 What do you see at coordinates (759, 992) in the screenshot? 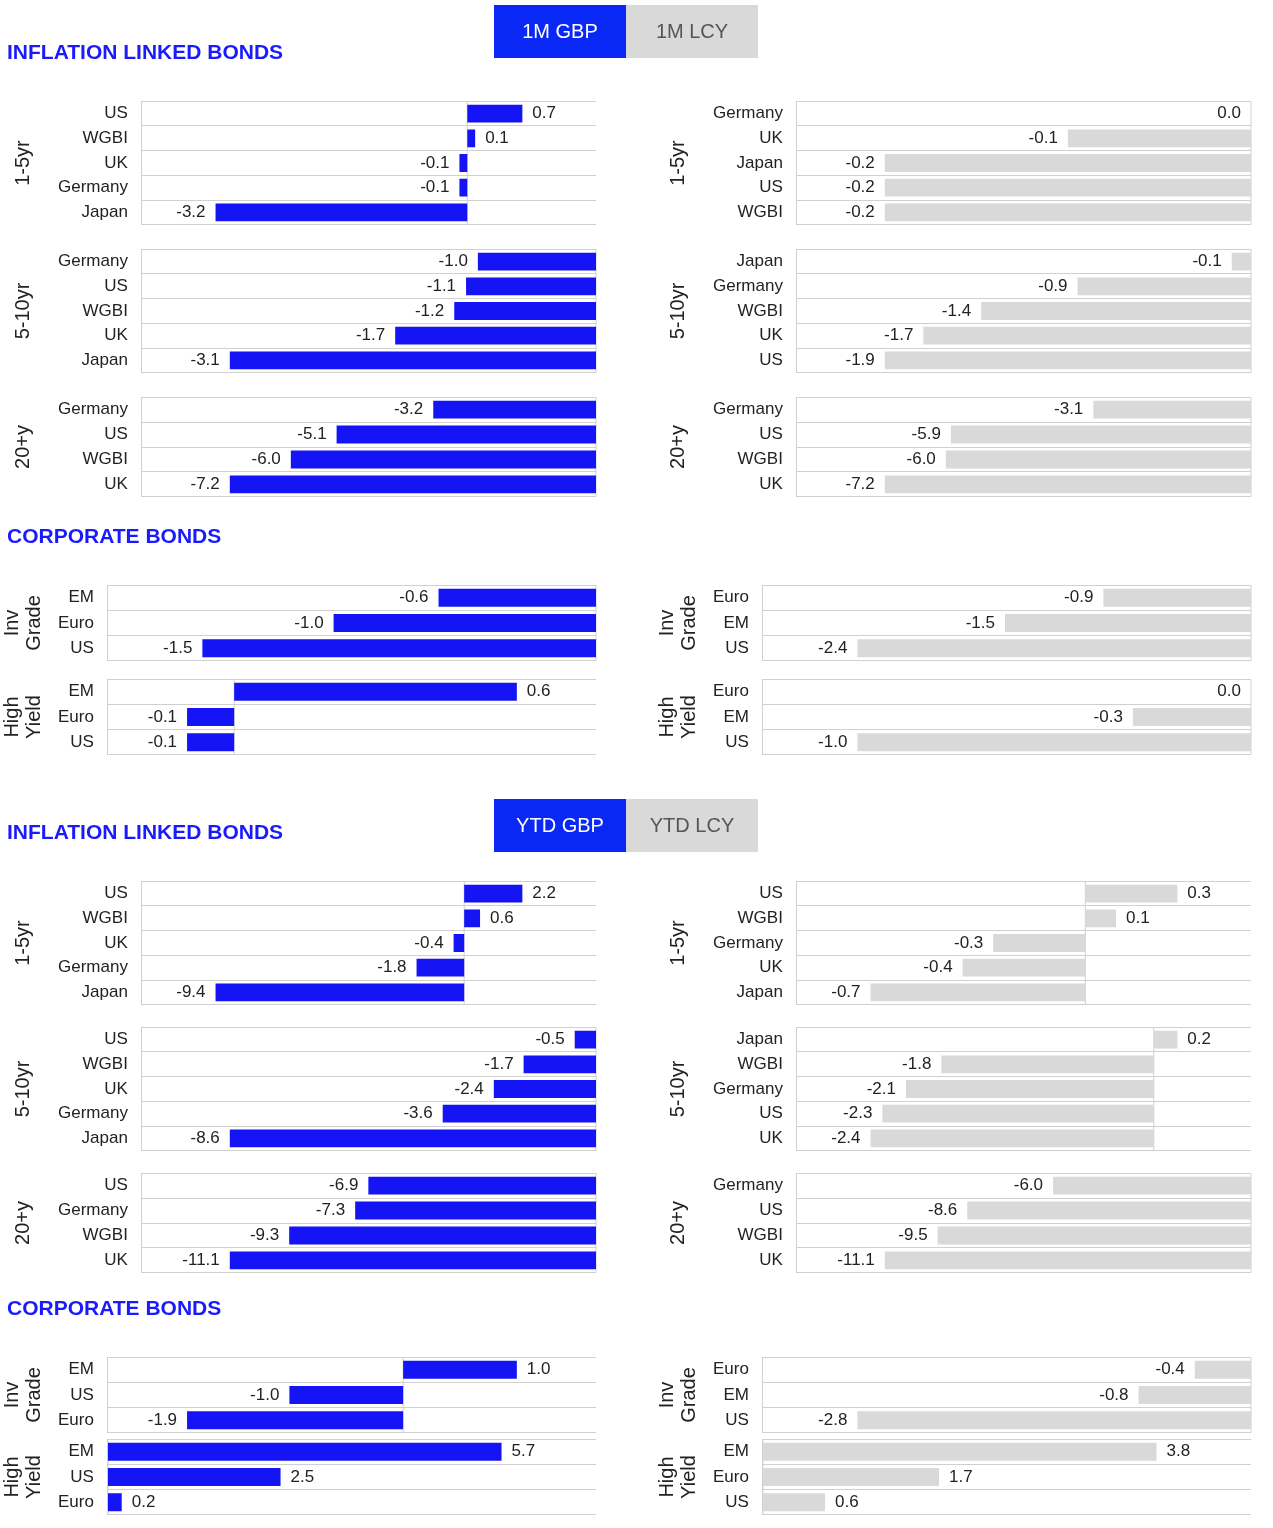
I see `y-tick-label: Japan` at bounding box center [759, 992].